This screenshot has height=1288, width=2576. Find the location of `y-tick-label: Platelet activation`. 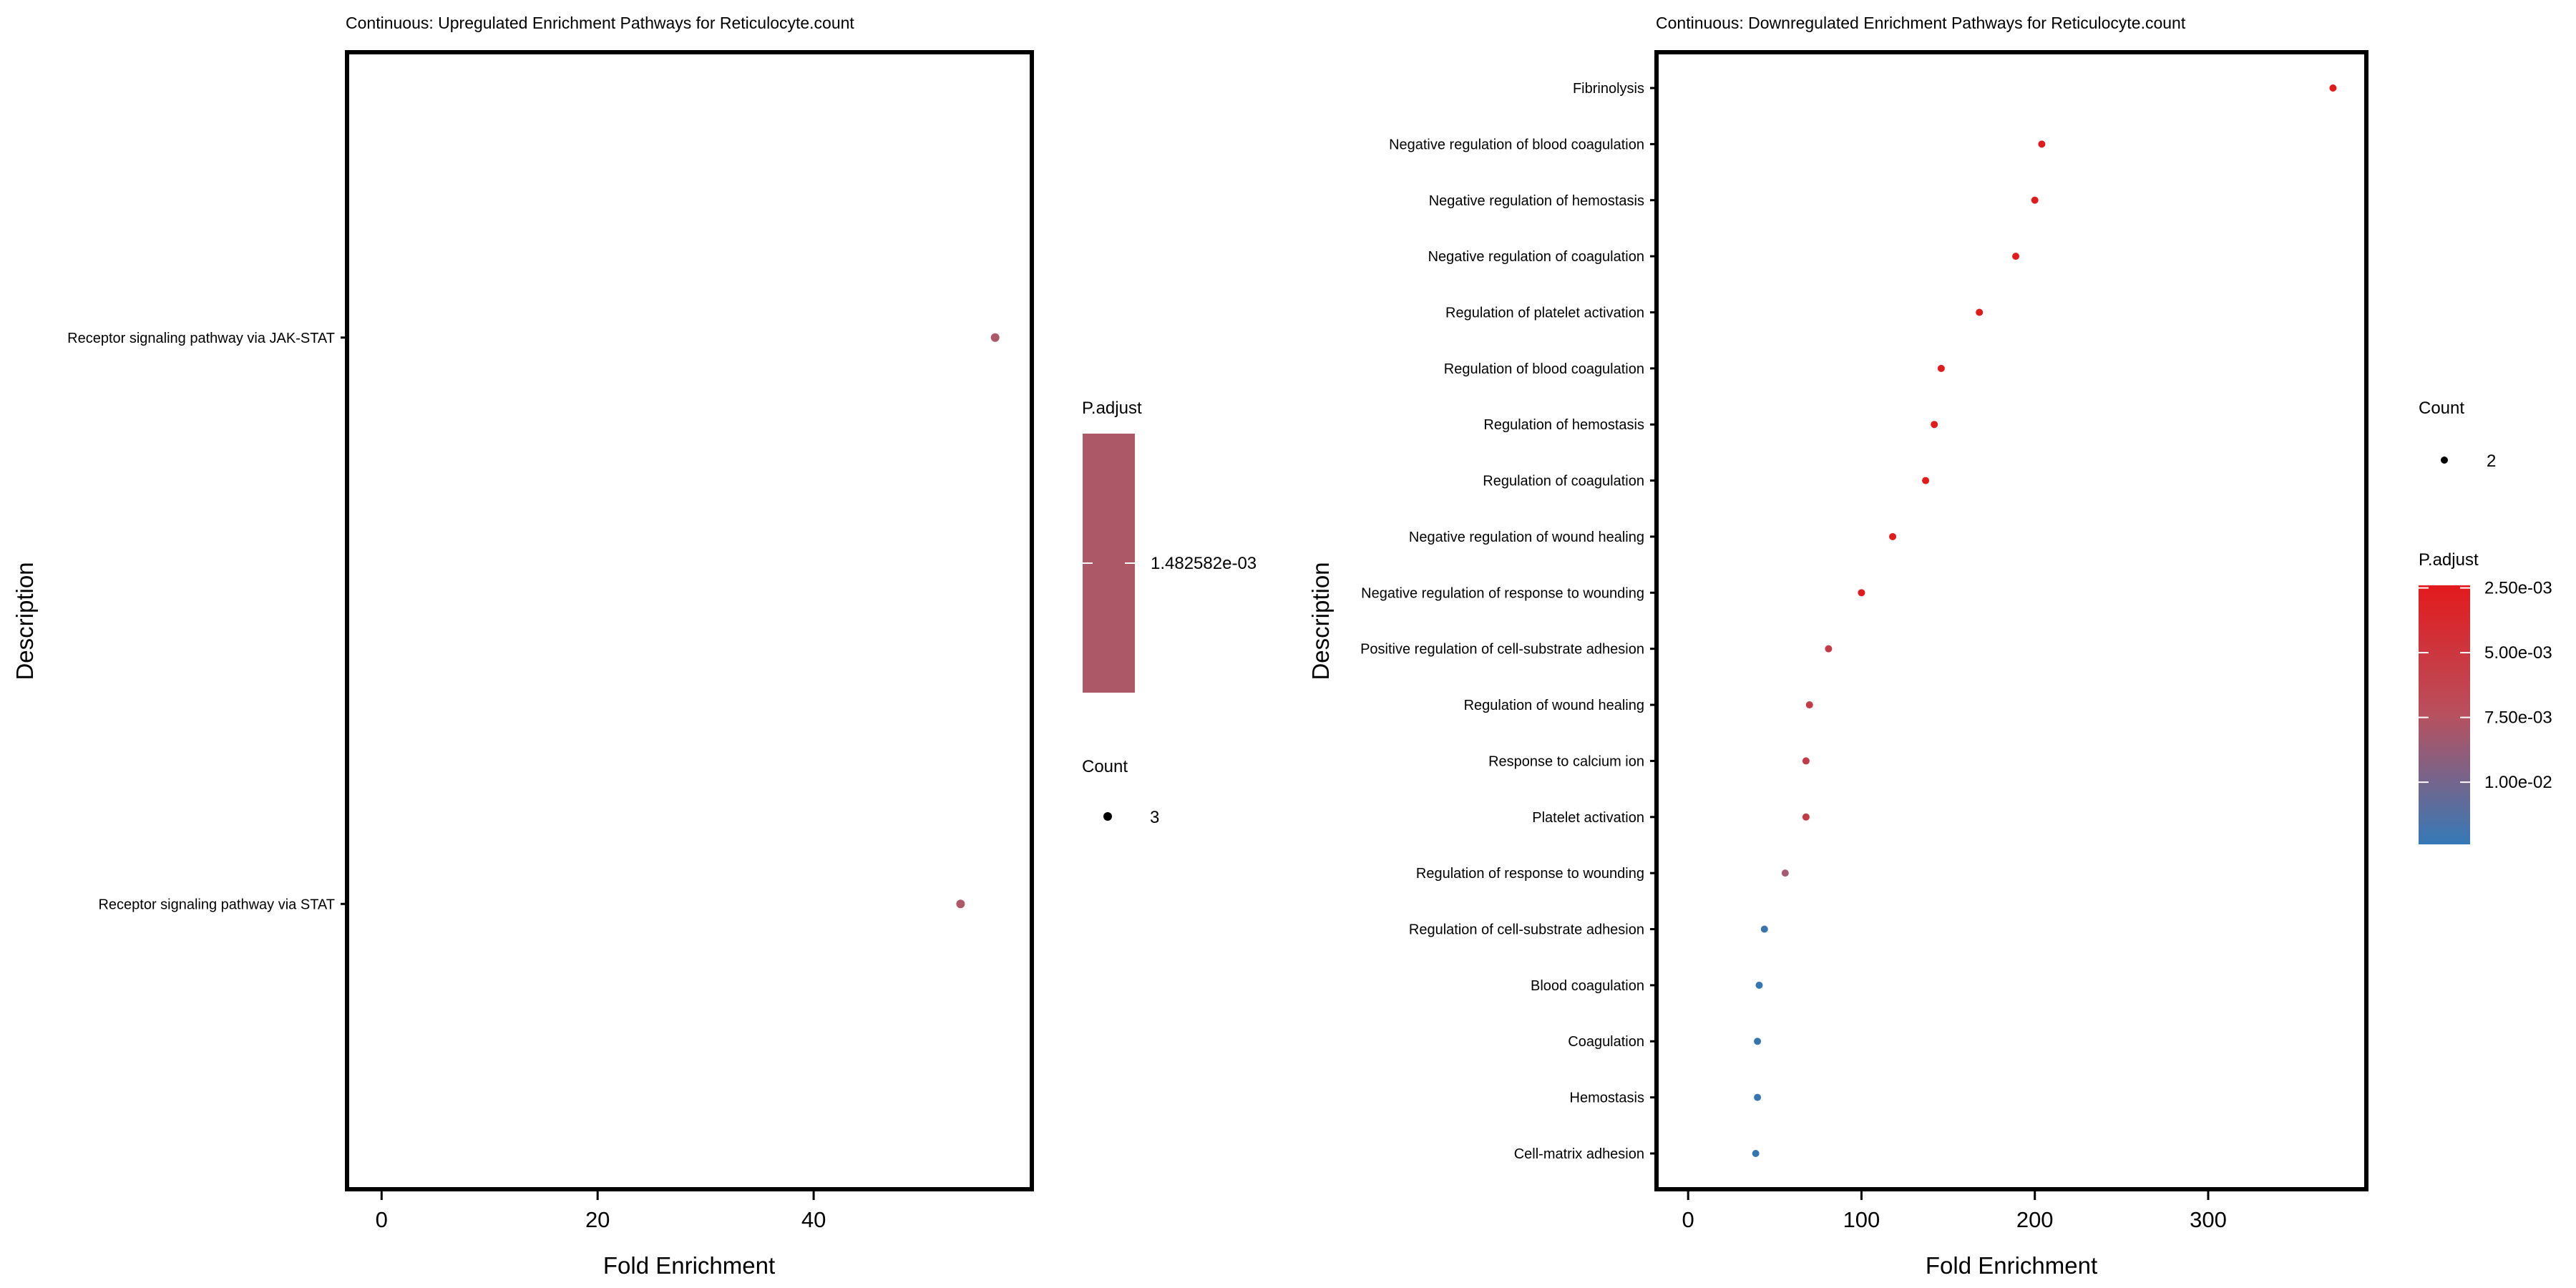

y-tick-label: Platelet activation is located at coordinates (1588, 818).